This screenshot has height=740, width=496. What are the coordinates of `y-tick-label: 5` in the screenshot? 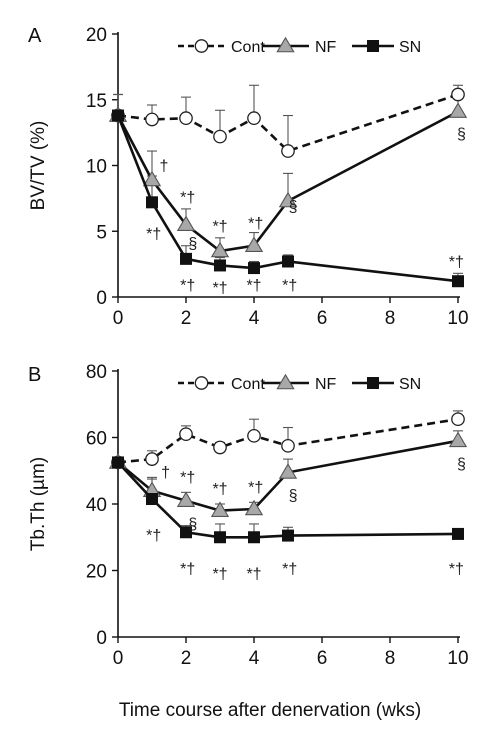 It's located at (101, 232).